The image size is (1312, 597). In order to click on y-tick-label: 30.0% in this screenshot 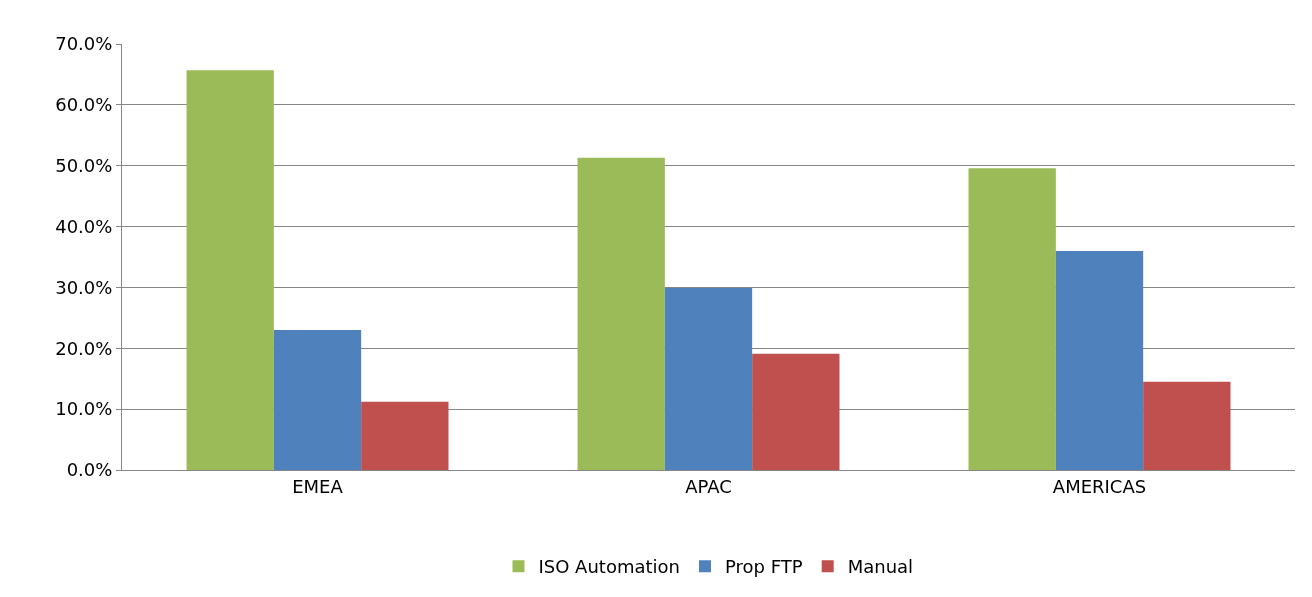, I will do `click(84, 287)`.